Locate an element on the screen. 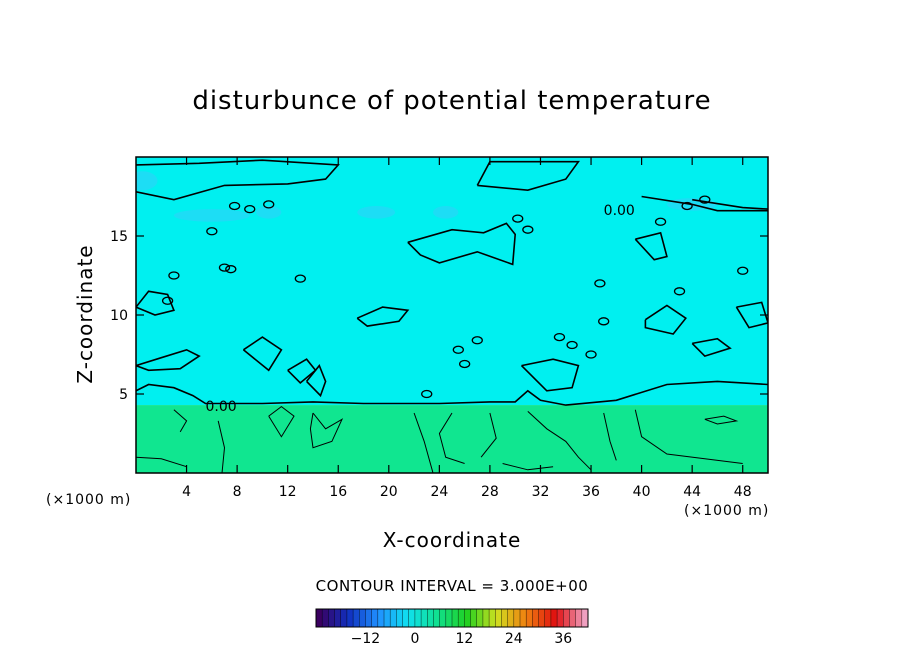 The width and height of the screenshot is (904, 654). colorbar-frame is located at coordinates (452, 618).